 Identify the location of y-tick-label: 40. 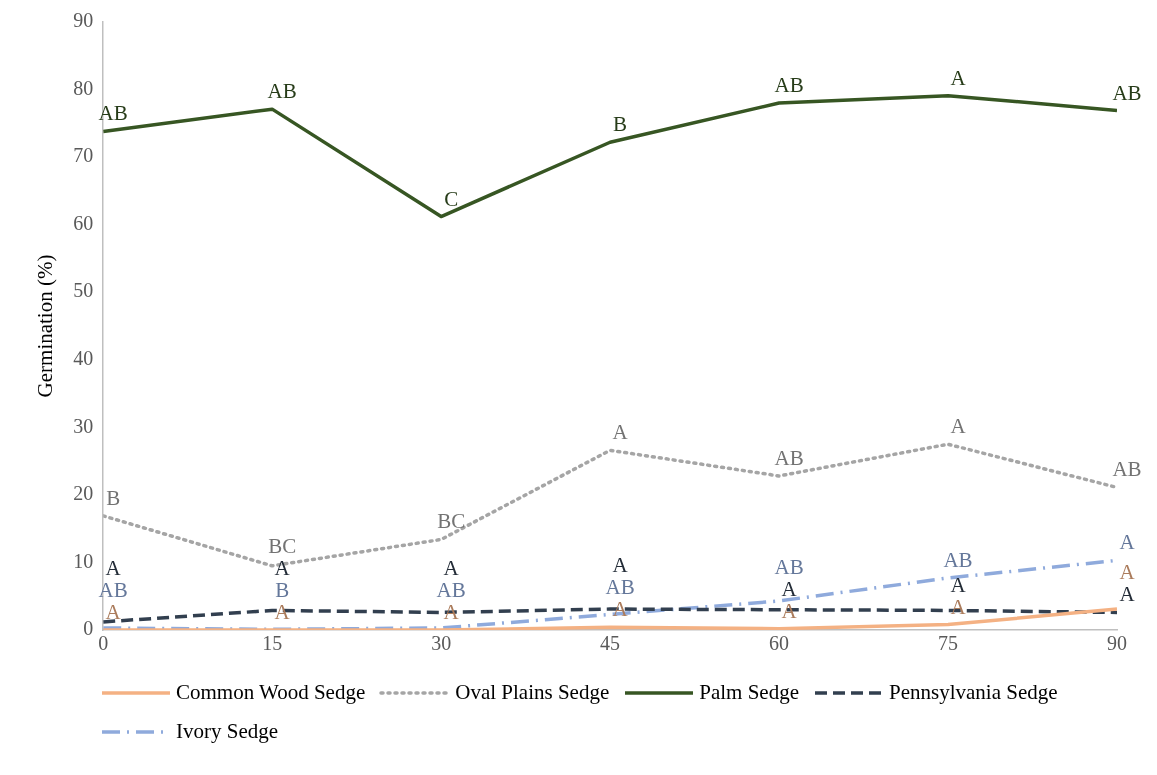
(83, 358).